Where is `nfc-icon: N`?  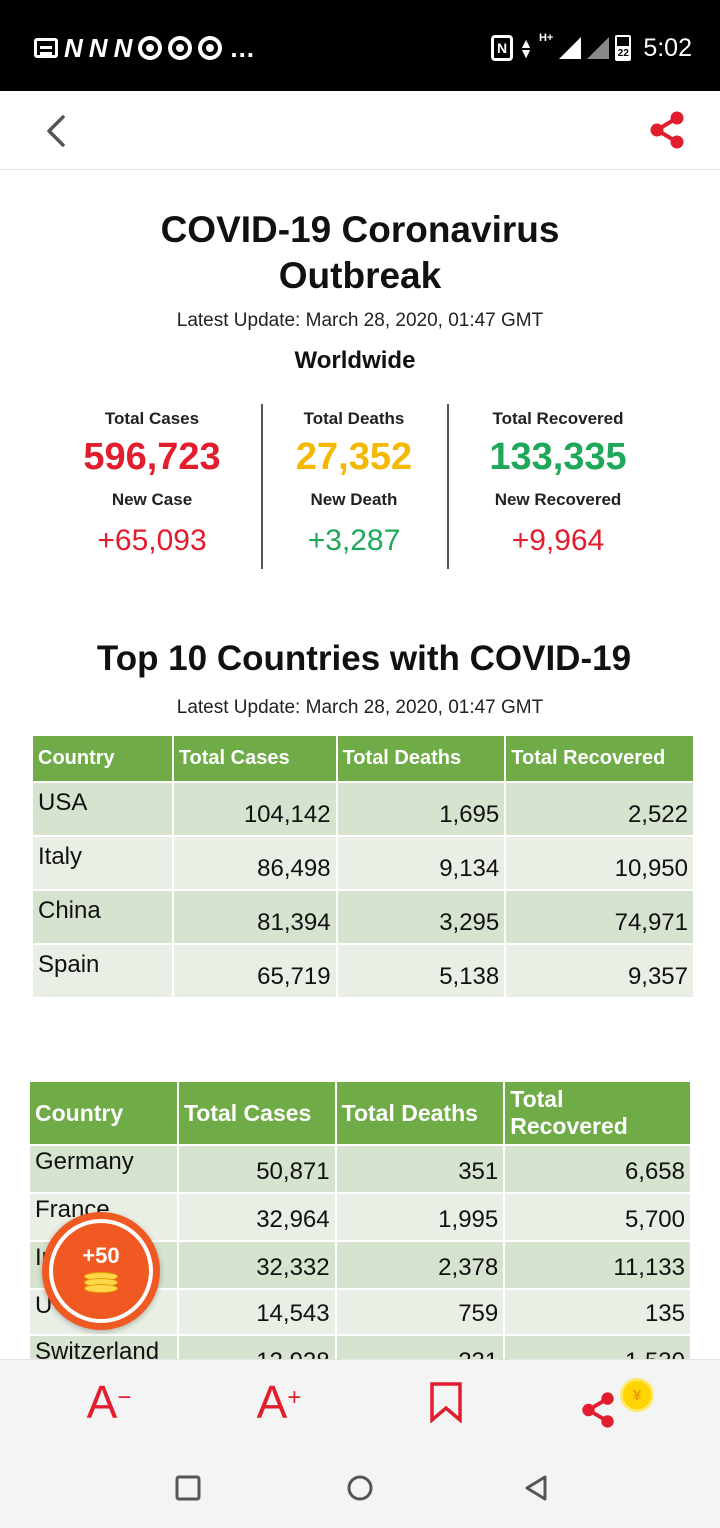
nfc-icon: N is located at coordinates (502, 48).